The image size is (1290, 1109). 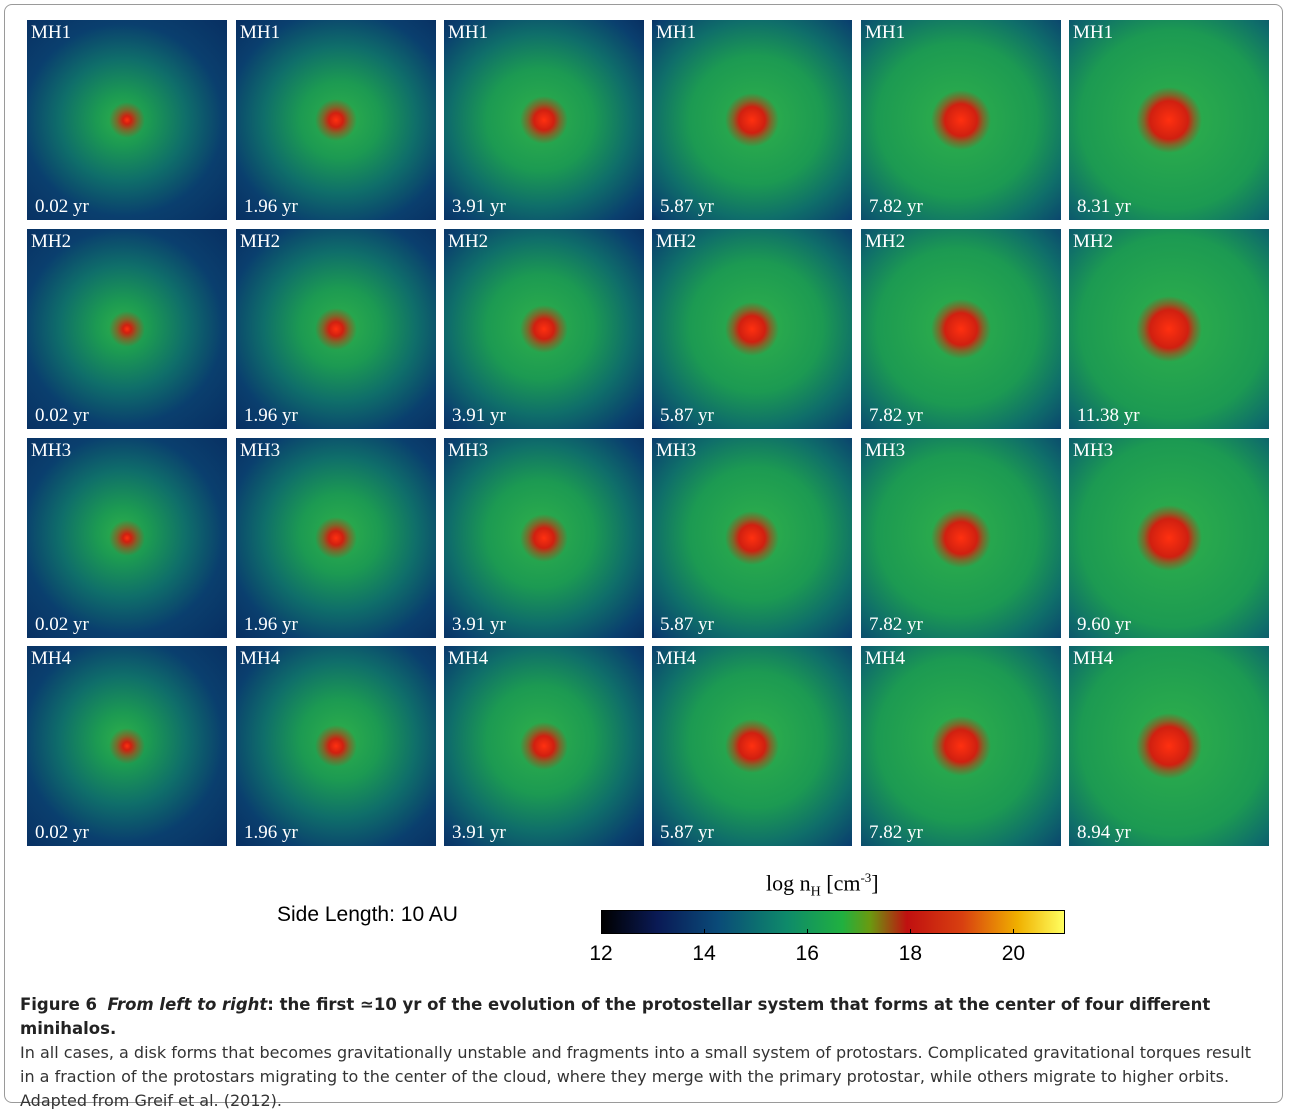 What do you see at coordinates (961, 746) in the screenshot?
I see `simulation-panel: MH4 7.82 yr` at bounding box center [961, 746].